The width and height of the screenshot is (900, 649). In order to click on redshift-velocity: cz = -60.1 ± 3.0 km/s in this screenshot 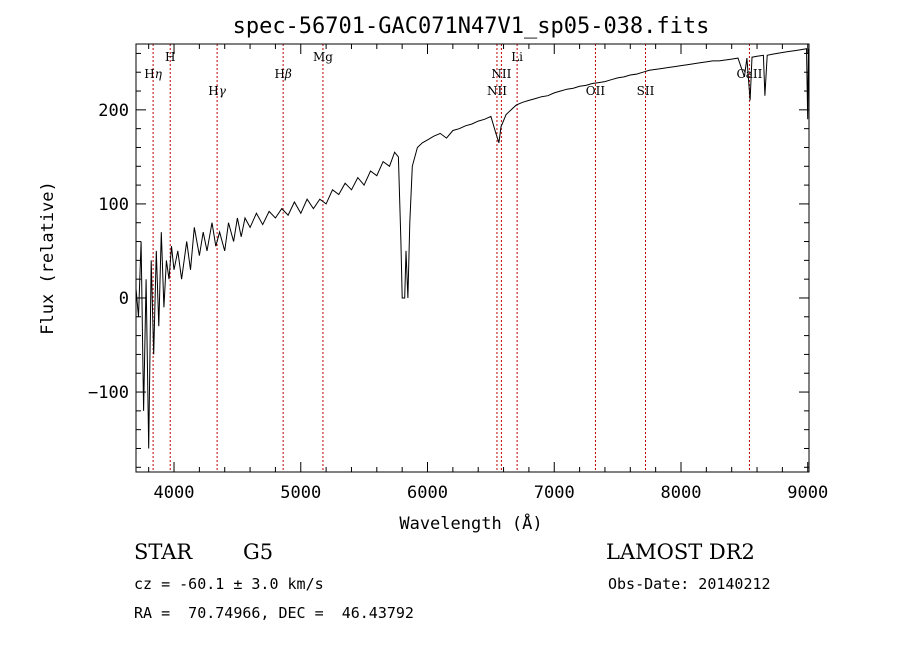, I will do `click(229, 584)`.